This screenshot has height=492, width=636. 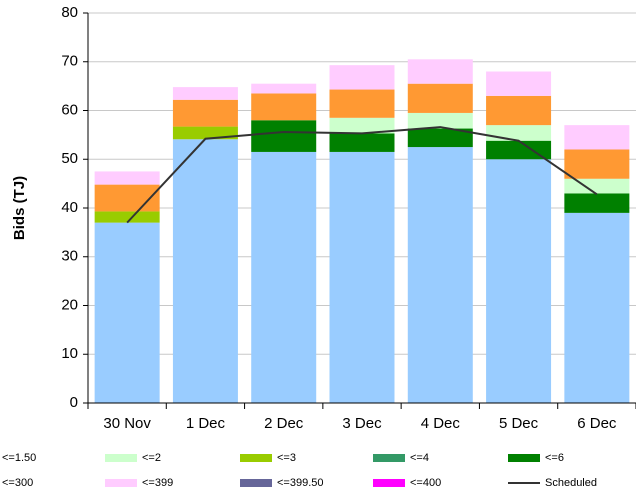 I want to click on legend-label: <=399.50, so click(x=300, y=483).